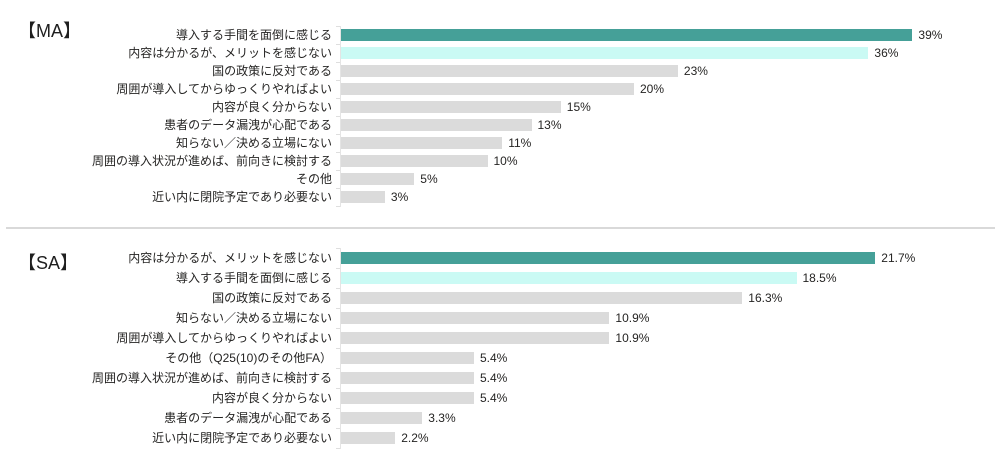  Describe the element at coordinates (170, 298) in the screenshot. I see `category-label: 国の政策に反対である` at that location.